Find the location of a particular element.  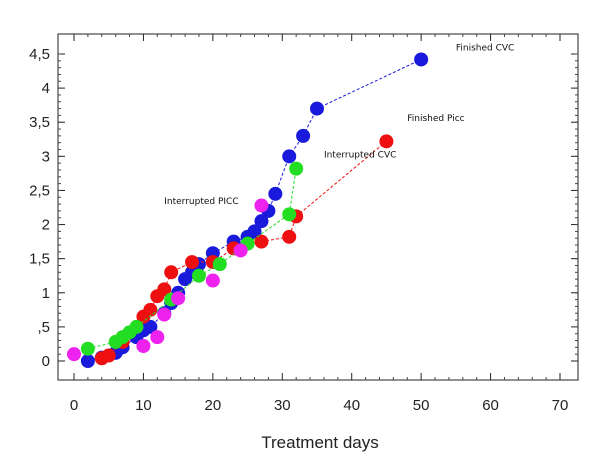

series-line is located at coordinates (192, 259).